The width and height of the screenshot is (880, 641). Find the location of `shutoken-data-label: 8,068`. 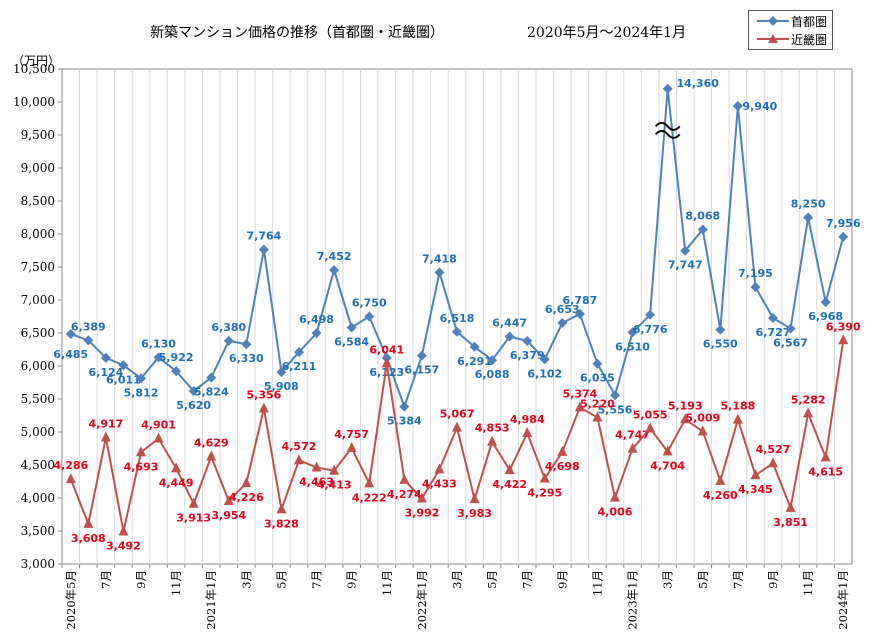

shutoken-data-label: 8,068 is located at coordinates (702, 216).